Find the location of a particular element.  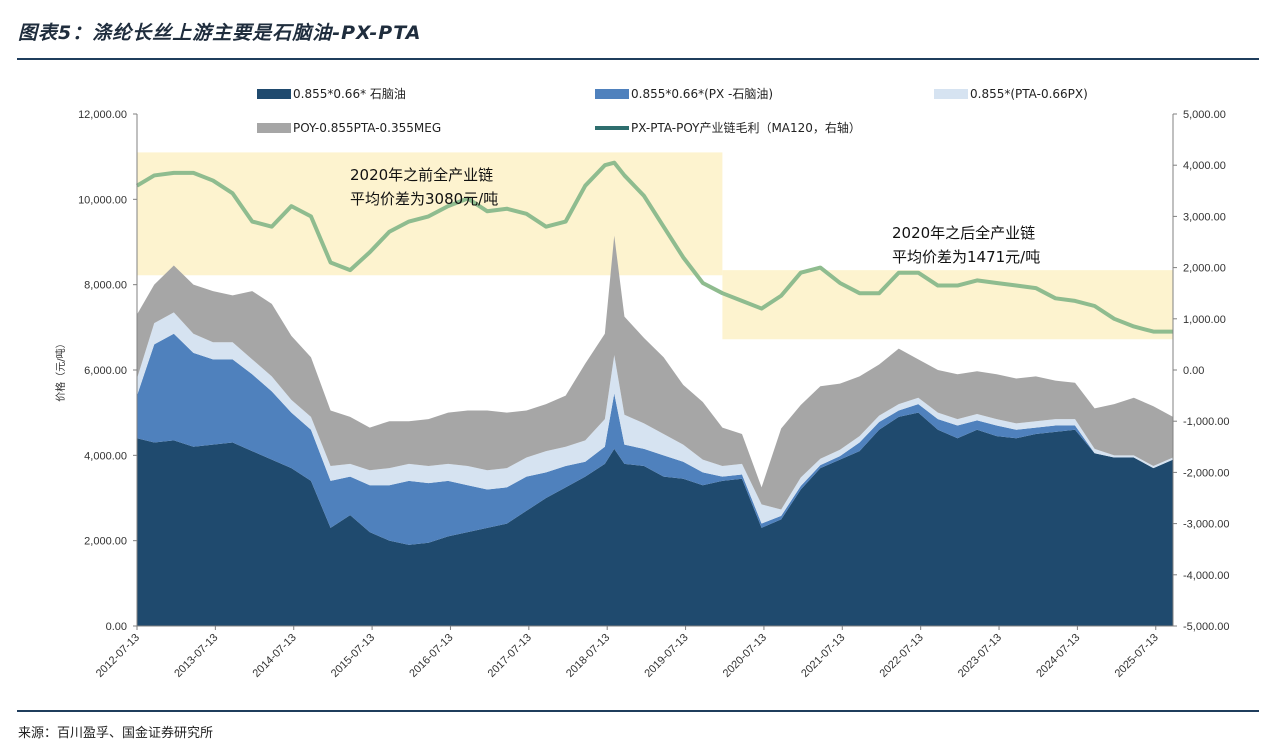

y2-tick-label: -3,000.00 is located at coordinates (1206, 525).